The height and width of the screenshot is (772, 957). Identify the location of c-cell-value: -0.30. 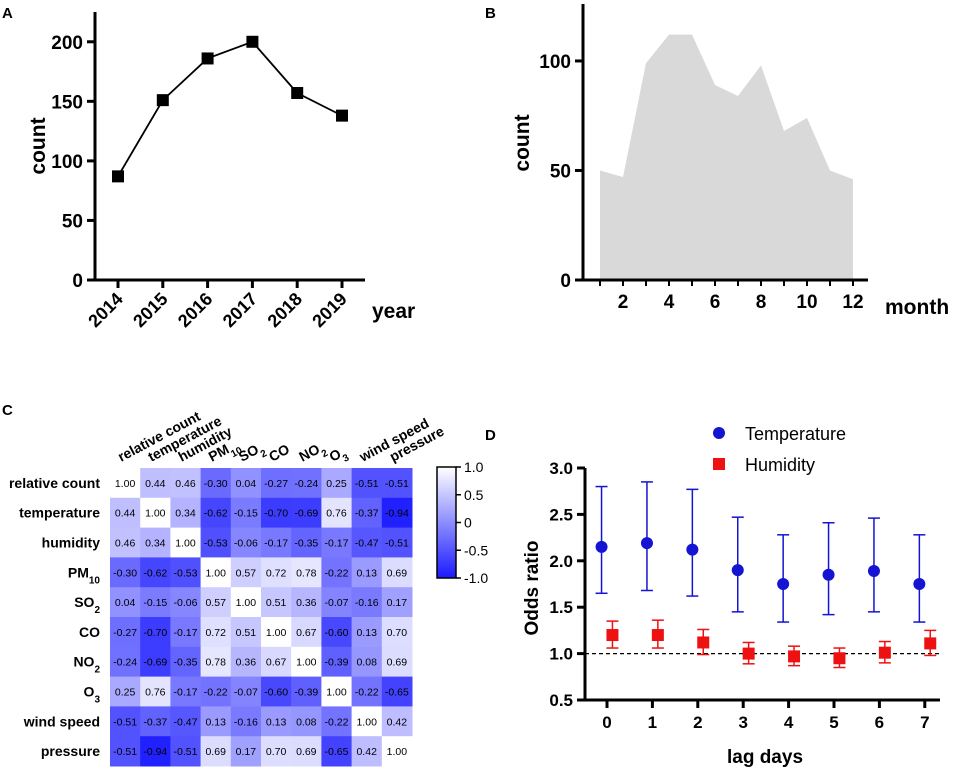
(216, 484).